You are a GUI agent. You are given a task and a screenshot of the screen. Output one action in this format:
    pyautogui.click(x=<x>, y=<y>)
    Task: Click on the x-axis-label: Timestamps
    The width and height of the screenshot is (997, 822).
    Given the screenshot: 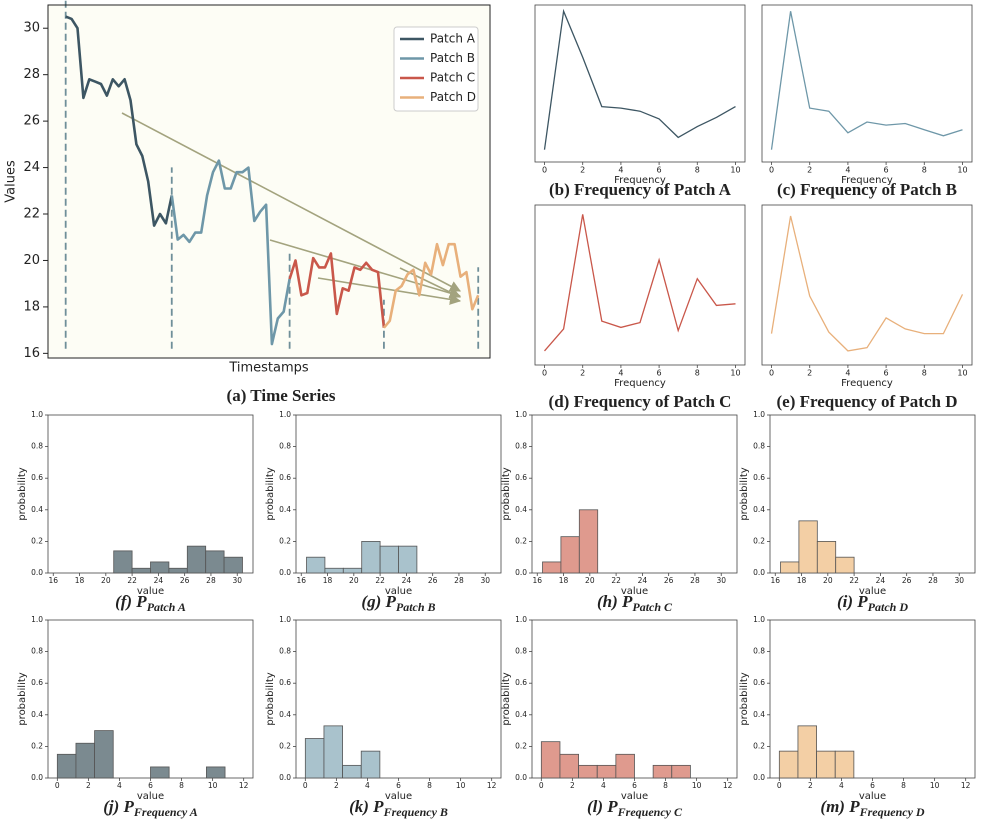 What is the action you would take?
    pyautogui.click(x=268, y=368)
    